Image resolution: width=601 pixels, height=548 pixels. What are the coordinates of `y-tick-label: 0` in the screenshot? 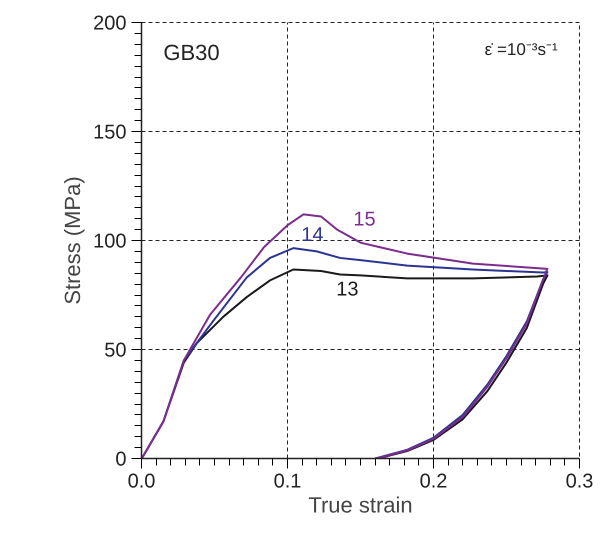 It's located at (120, 459).